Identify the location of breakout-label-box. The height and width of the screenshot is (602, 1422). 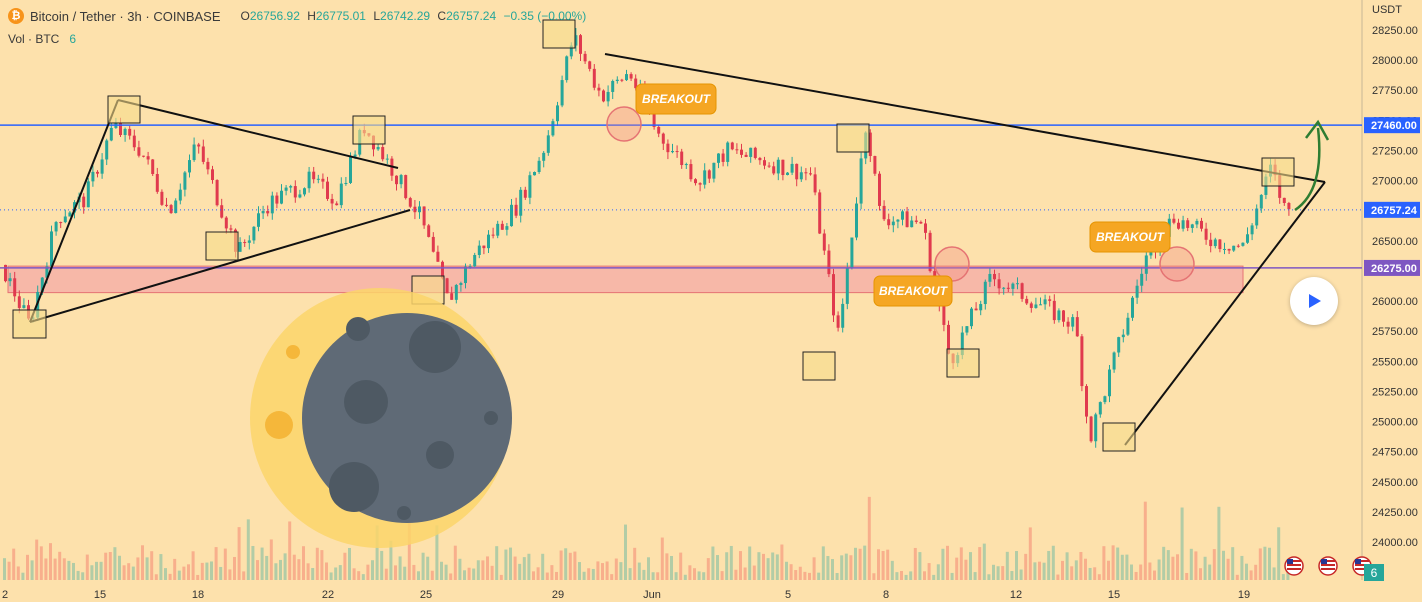
(676, 99).